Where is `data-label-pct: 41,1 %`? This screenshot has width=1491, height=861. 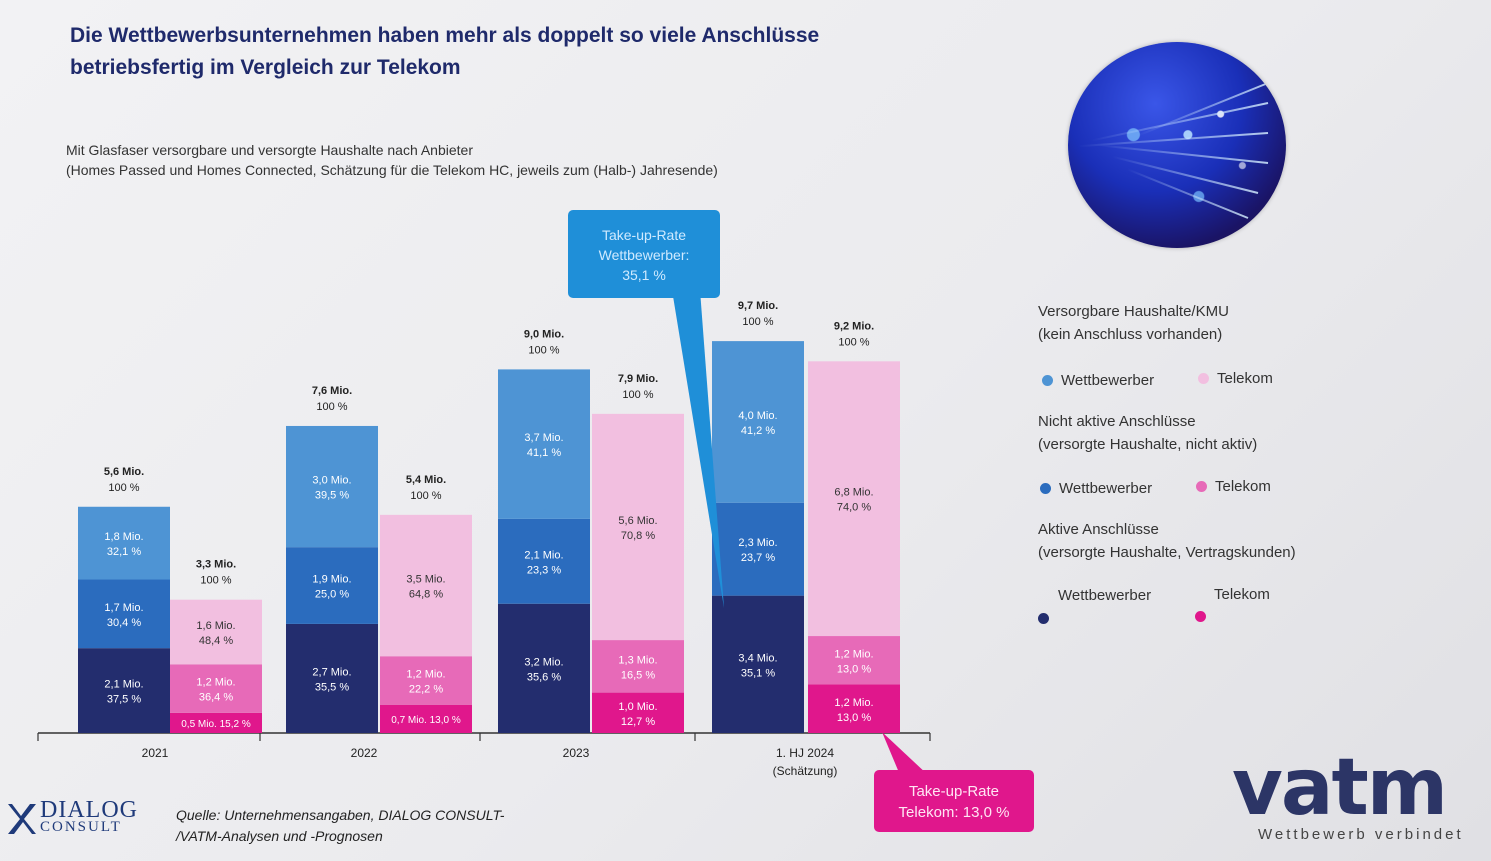
data-label-pct: 41,1 % is located at coordinates (544, 453).